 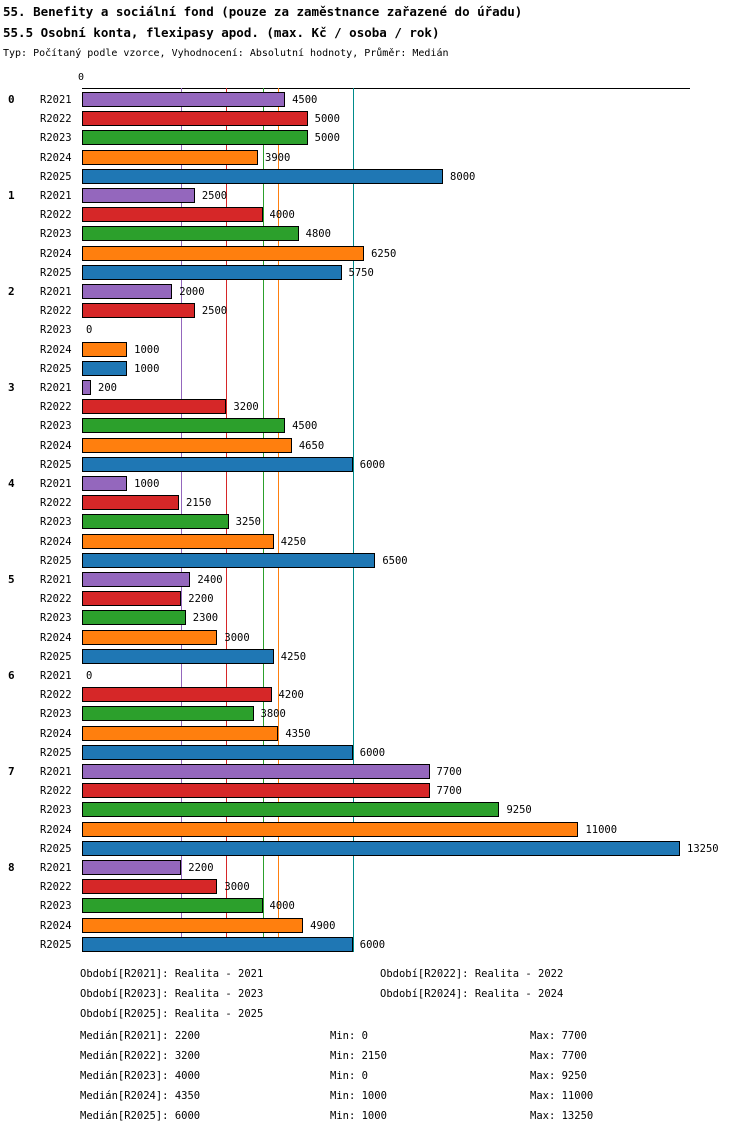 What do you see at coordinates (472, 974) in the screenshot?
I see `legend-item-r2022: Období[R2022]: Realita - 2022` at bounding box center [472, 974].